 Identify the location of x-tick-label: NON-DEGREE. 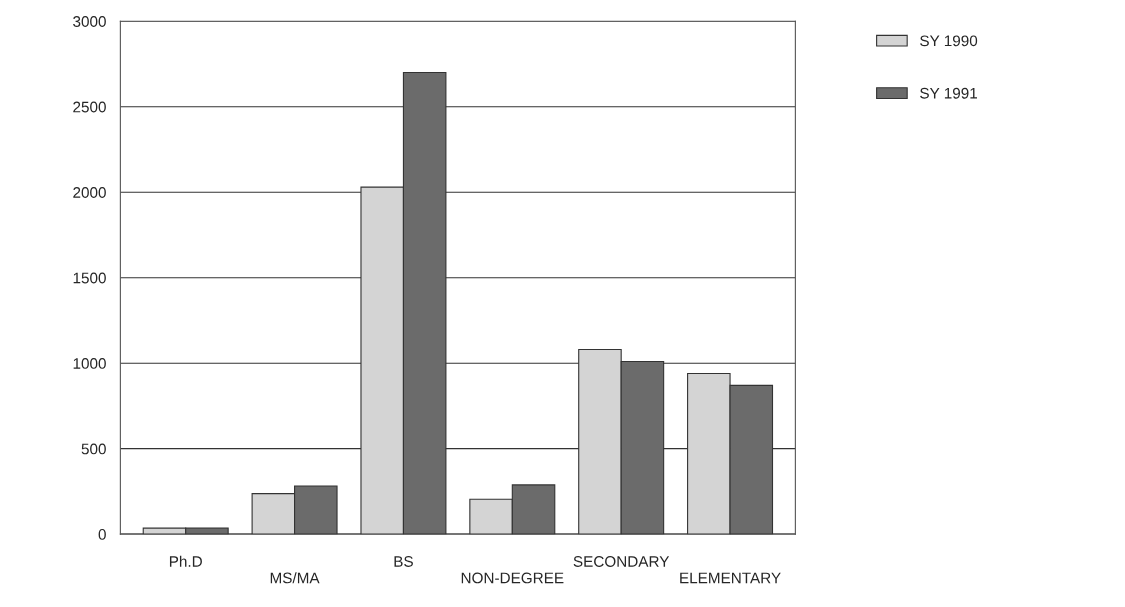
(512, 578).